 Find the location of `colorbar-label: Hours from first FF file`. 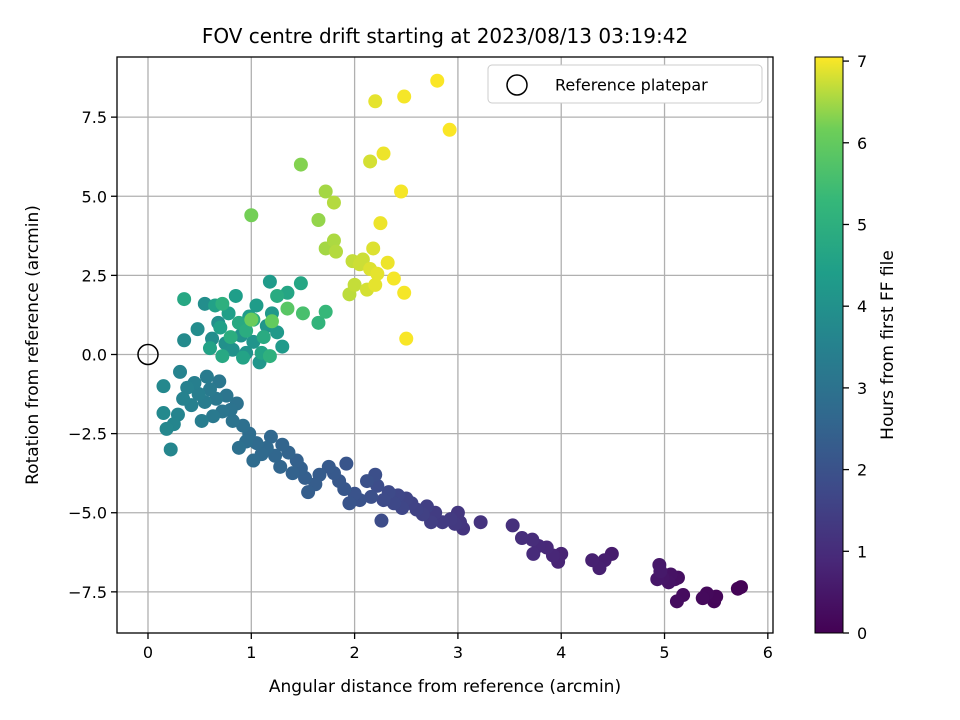

colorbar-label: Hours from first FF file is located at coordinates (888, 345).